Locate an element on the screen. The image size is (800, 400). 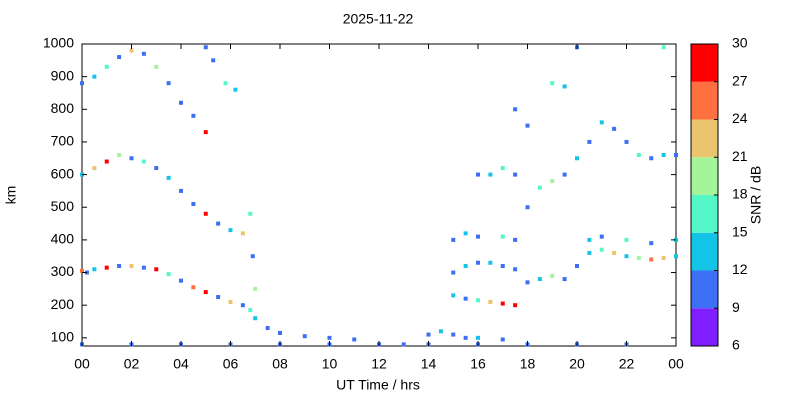
x-tick-label: 20 is located at coordinates (577, 364).